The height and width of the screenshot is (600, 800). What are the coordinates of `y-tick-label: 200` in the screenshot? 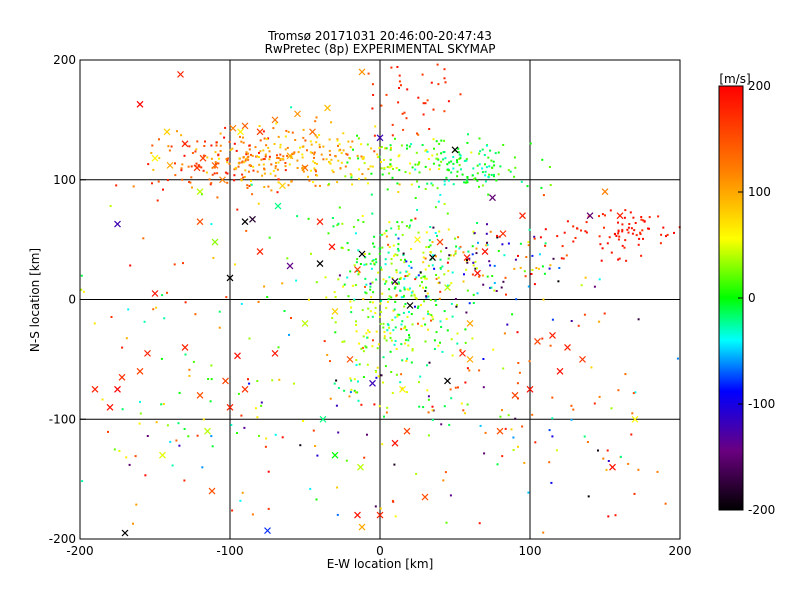 It's located at (64, 60).